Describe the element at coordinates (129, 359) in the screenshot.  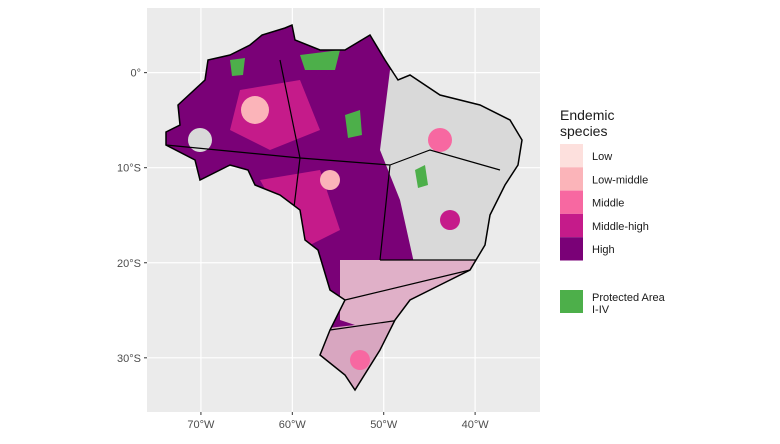
I see `y-tick-label: 30°S` at that location.